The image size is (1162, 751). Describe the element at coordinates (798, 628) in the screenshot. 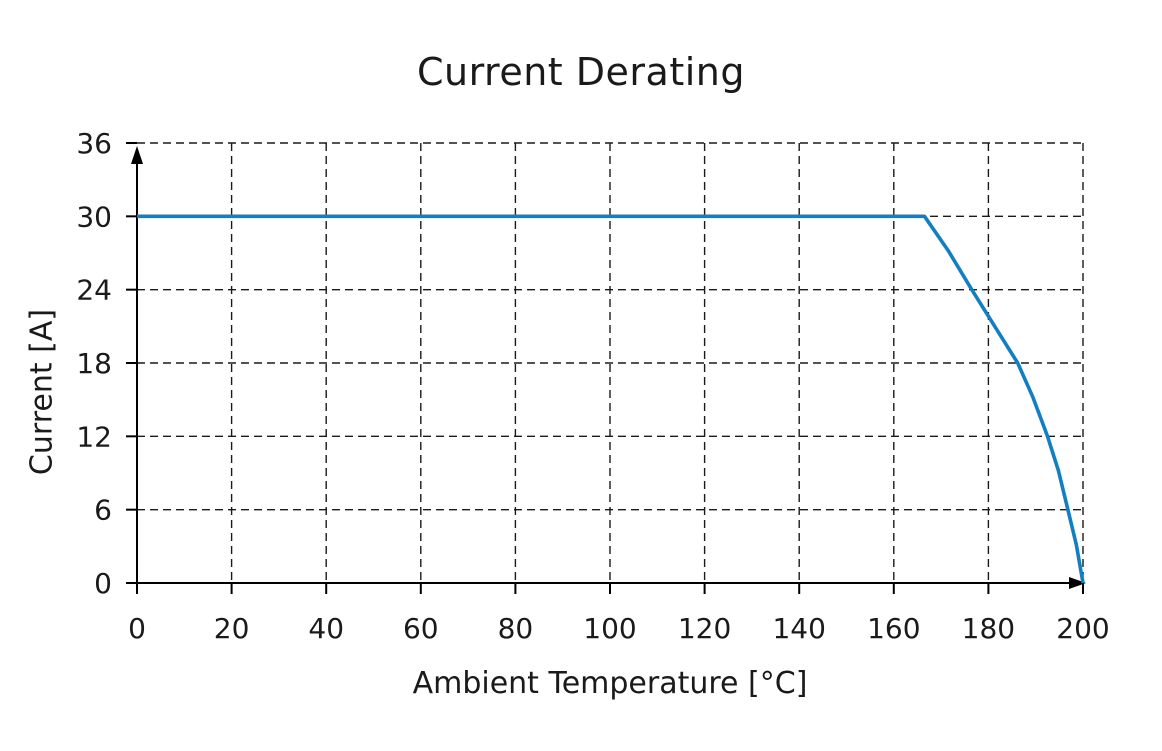

I see `x-tick-label: 140` at that location.